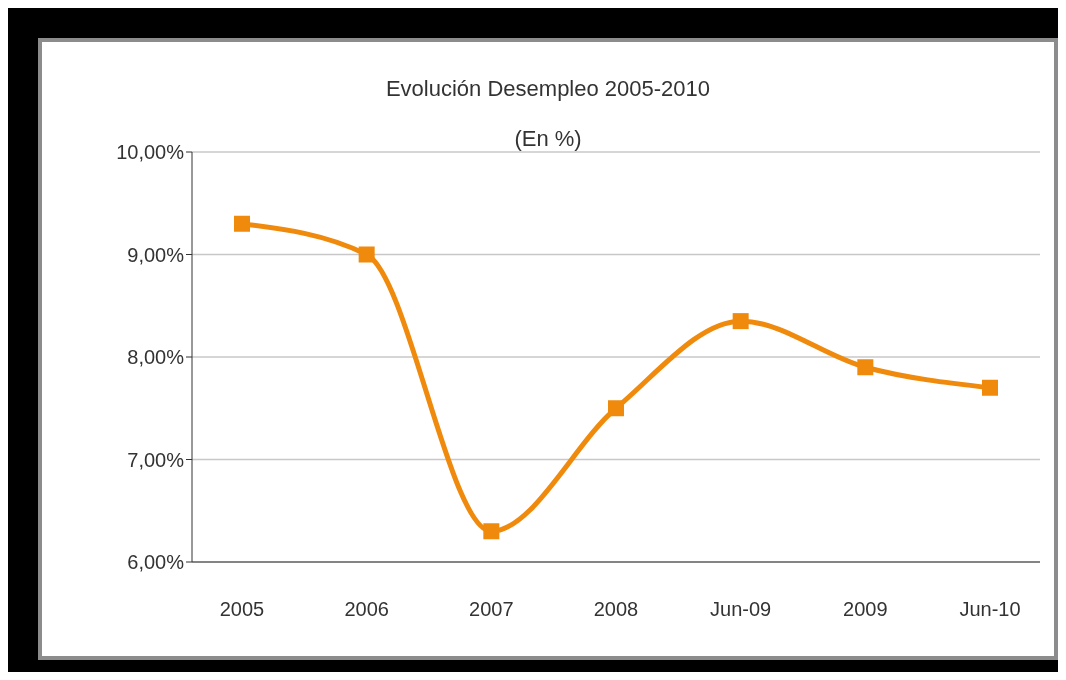  Describe the element at coordinates (548, 138) in the screenshot. I see `chart-subtitle: (En %)` at that location.